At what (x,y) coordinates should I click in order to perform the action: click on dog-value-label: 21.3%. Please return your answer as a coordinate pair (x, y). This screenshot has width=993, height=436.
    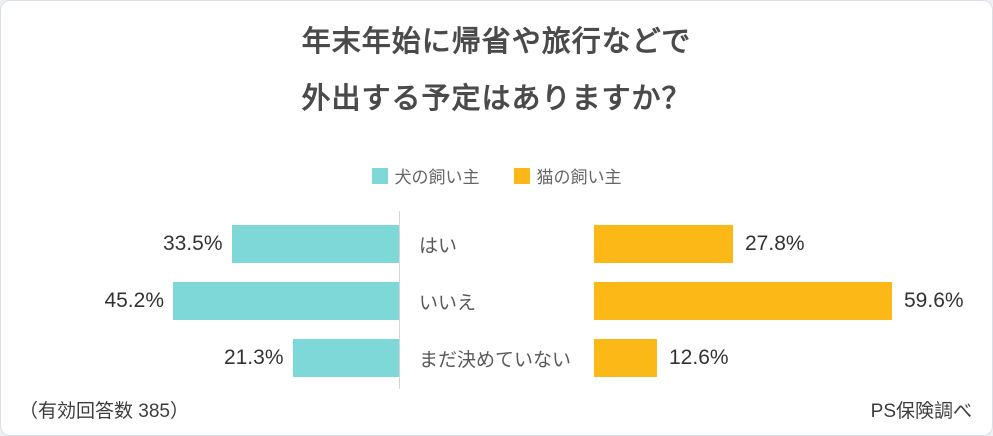
    Looking at the image, I should click on (253, 357).